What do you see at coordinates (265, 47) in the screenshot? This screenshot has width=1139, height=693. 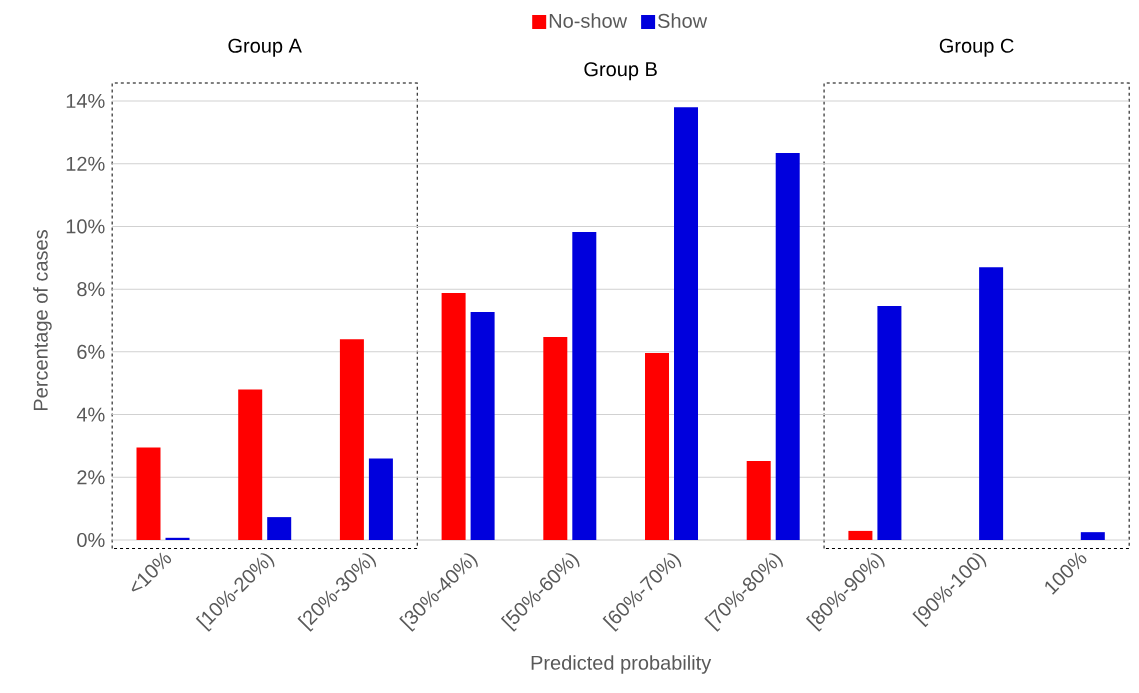 I see `band-label: Group A` at bounding box center [265, 47].